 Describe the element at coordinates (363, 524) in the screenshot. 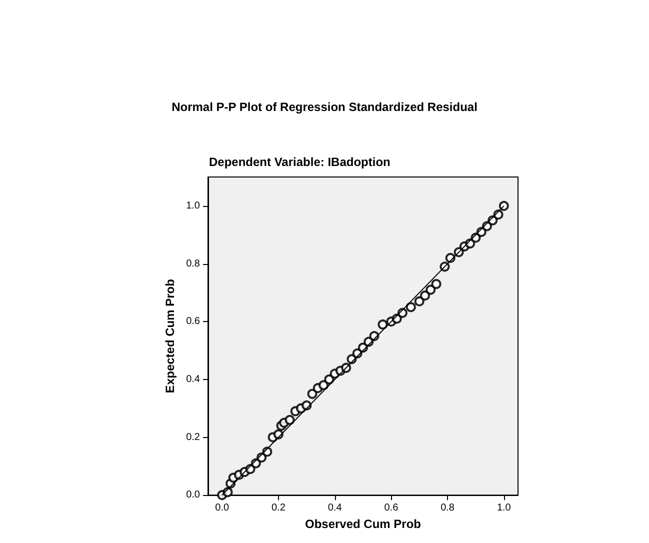

I see `x-axis-title: Observed Cum Prob` at that location.